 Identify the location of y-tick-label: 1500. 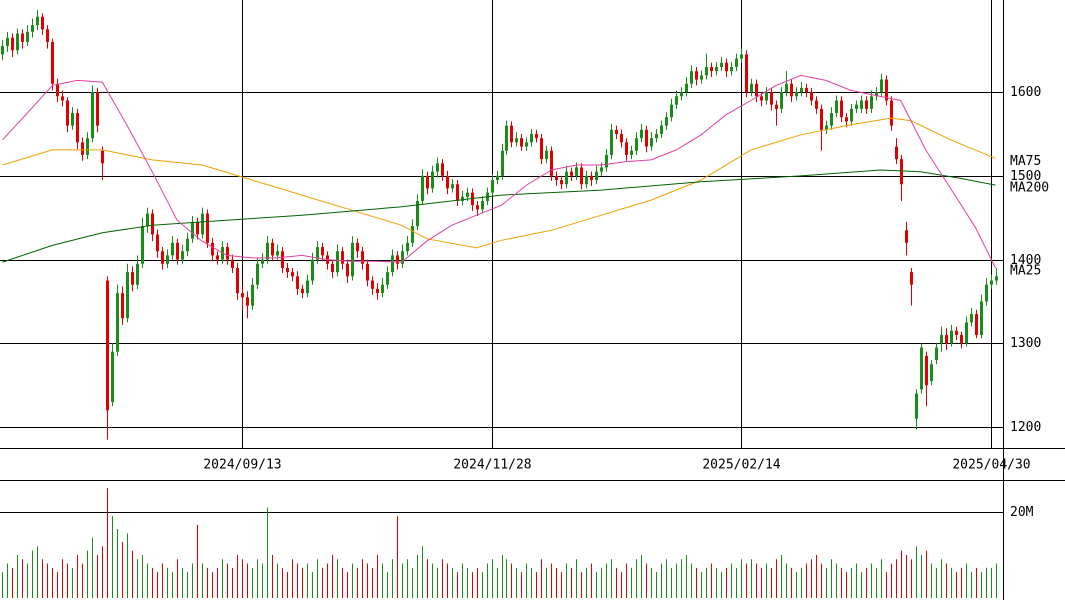
(1025, 176).